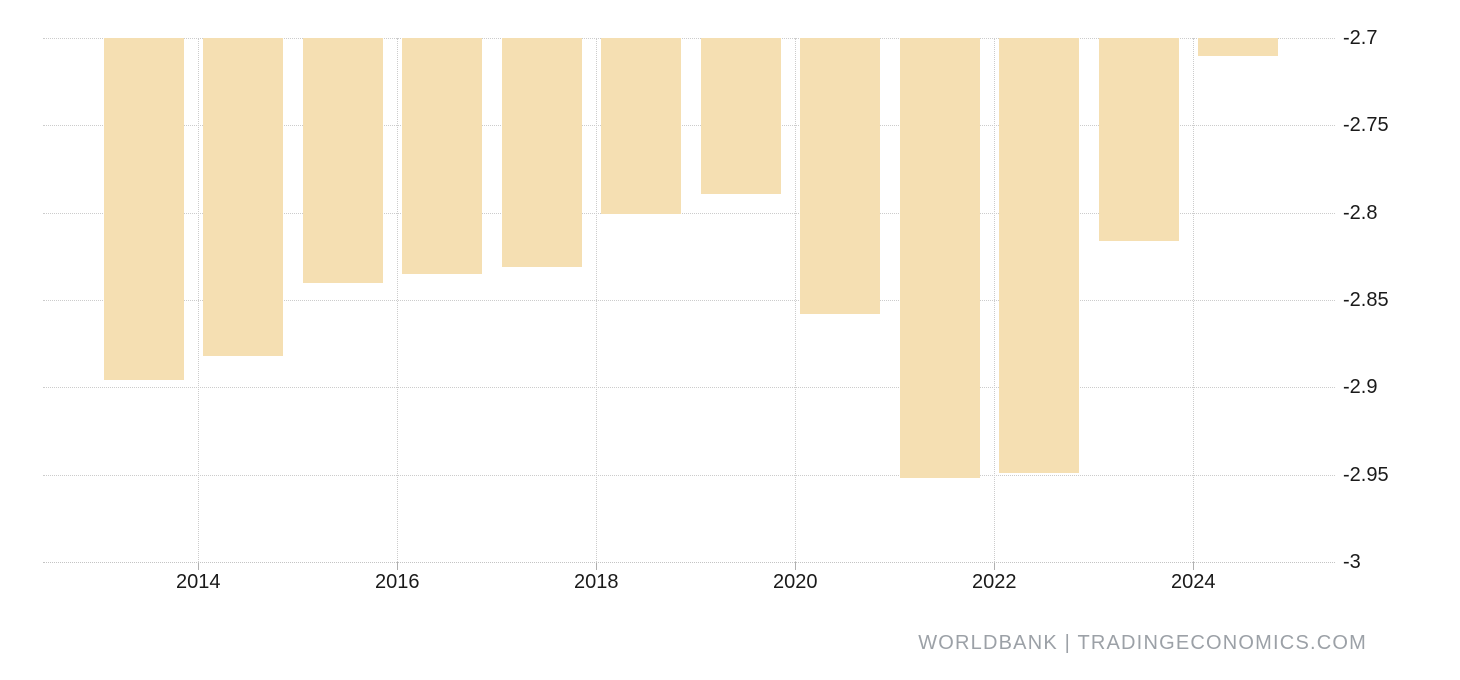  Describe the element at coordinates (689, 38) in the screenshot. I see `h-gridline--2.7` at that location.